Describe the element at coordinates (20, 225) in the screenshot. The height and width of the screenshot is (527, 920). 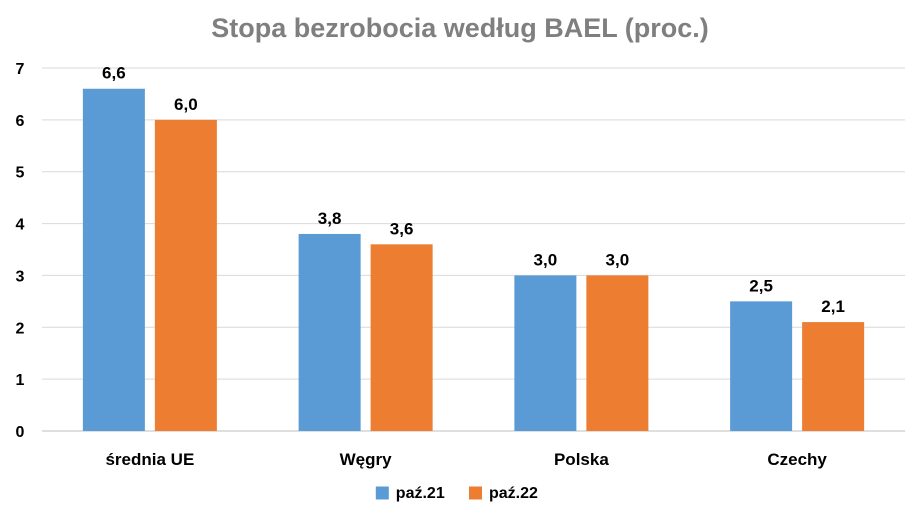
I see `y-tick-label: 4` at that location.